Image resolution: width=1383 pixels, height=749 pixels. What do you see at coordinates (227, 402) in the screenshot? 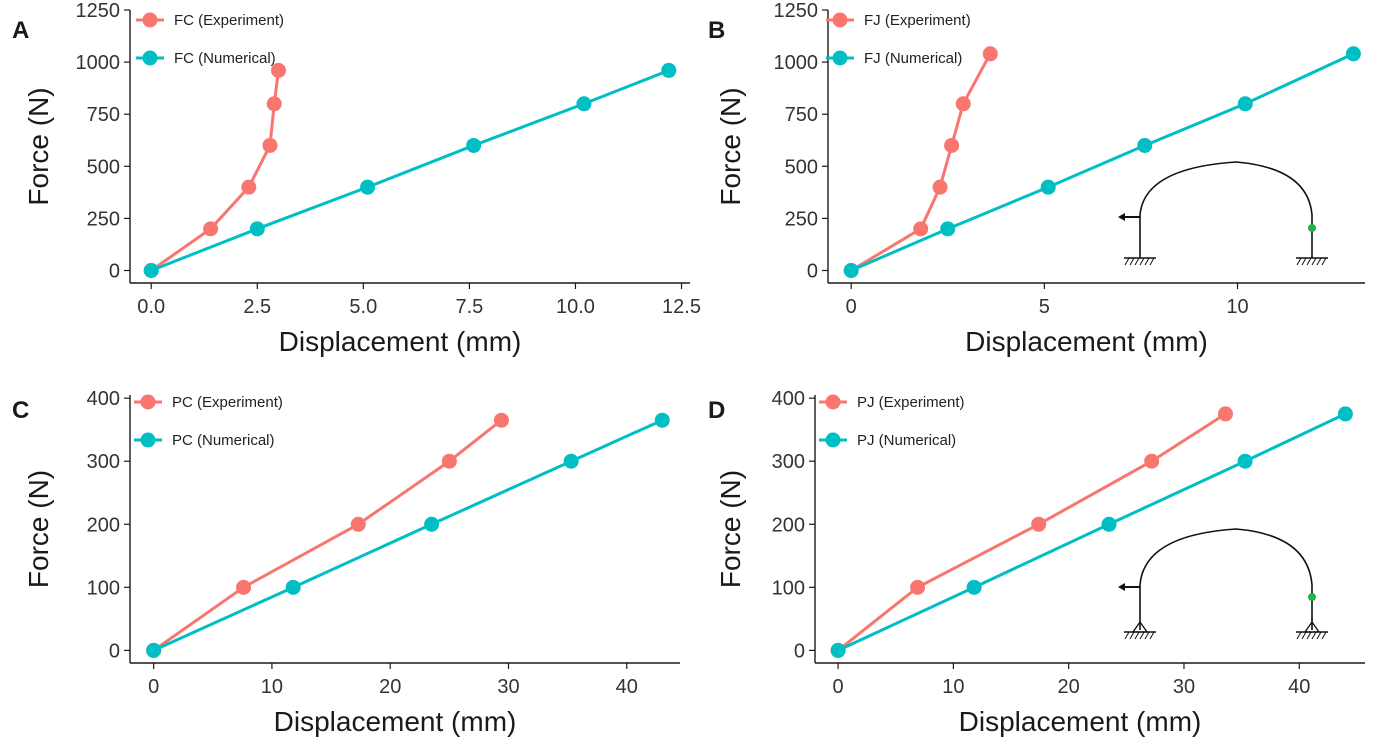
I see `legend-label: PC (Experiment)` at bounding box center [227, 402].